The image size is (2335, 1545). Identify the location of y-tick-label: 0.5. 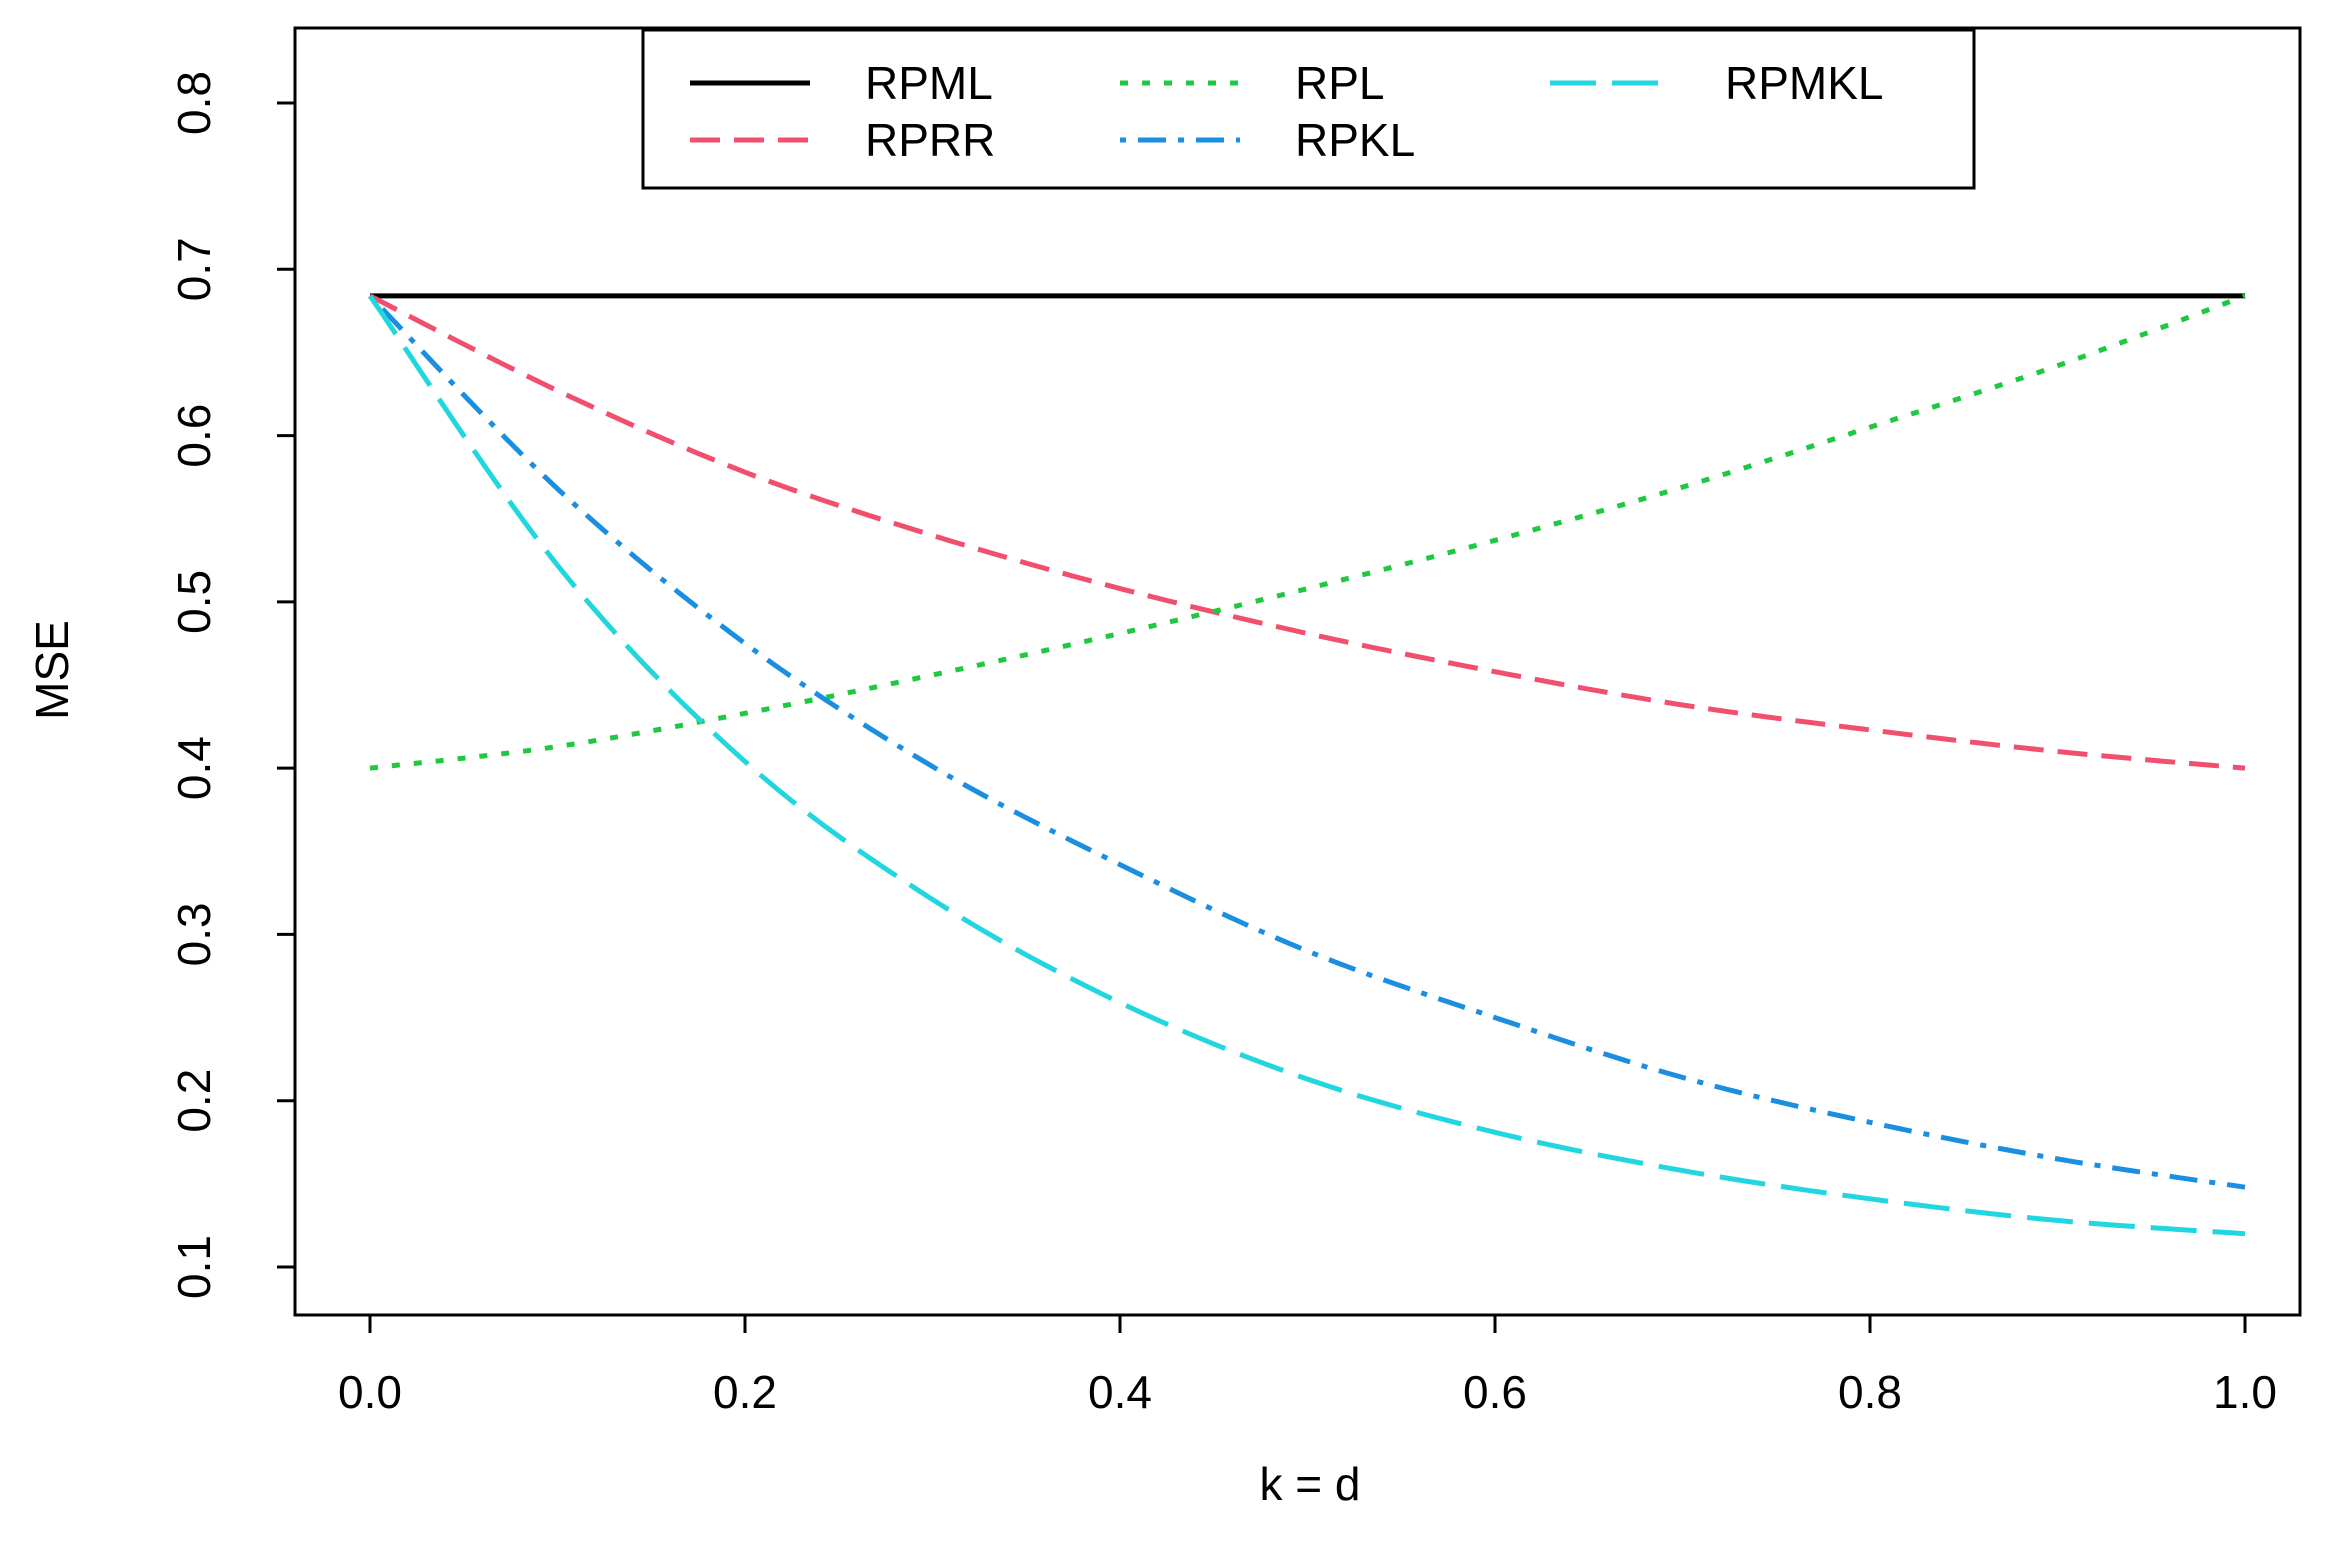
(194, 602).